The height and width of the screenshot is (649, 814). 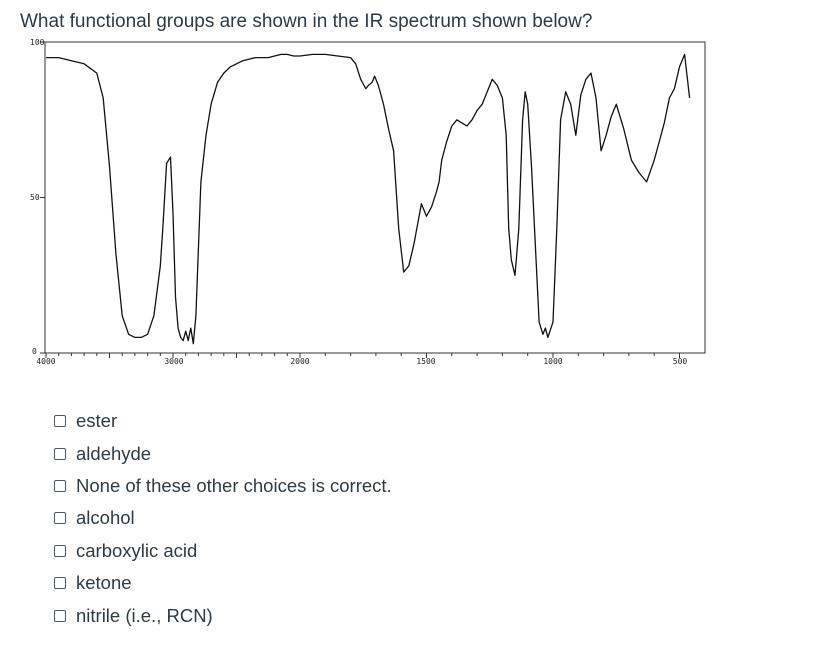 I want to click on answer-label: nitrile (i.e., RCN), so click(x=144, y=615).